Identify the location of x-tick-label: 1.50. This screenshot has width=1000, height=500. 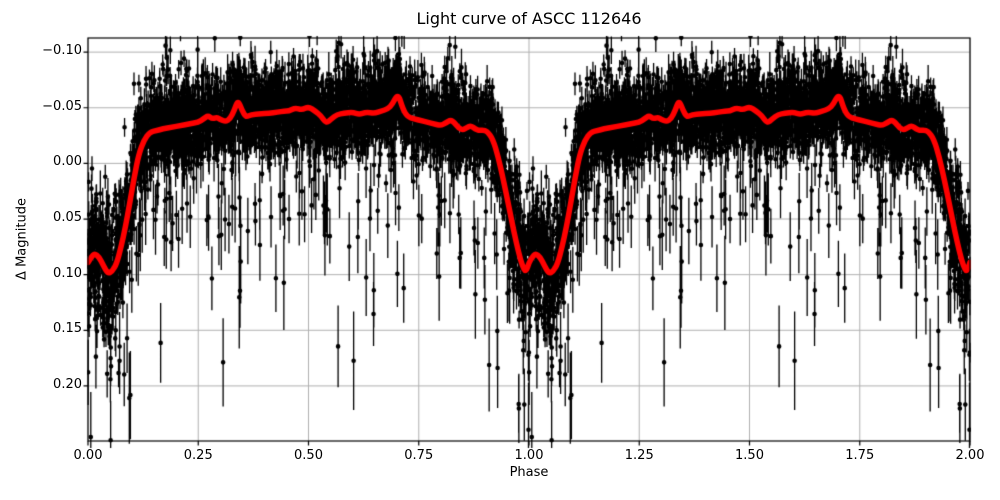
(749, 455).